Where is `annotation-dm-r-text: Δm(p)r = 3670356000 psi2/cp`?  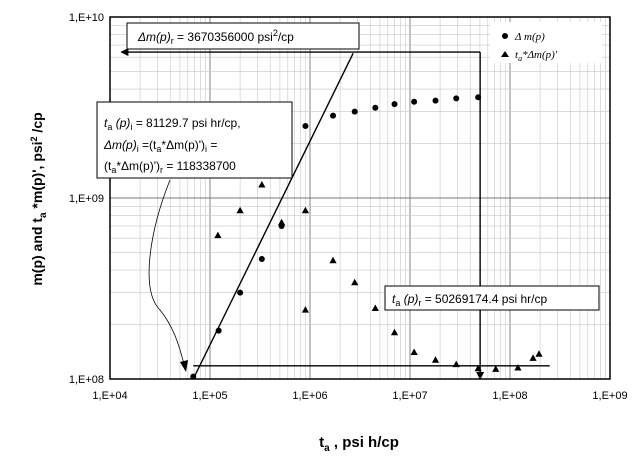 annotation-dm-r-text: Δm(p)r = 3670356000 psi2/cp is located at coordinates (215, 37).